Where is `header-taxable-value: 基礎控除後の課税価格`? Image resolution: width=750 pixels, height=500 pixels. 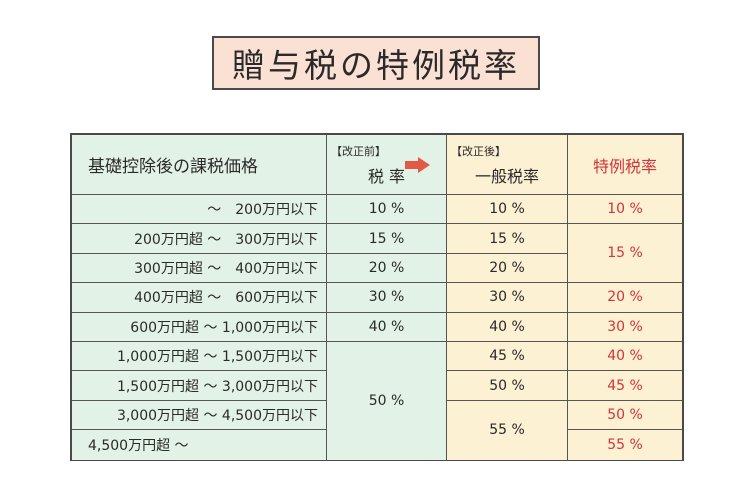
header-taxable-value: 基礎控除後の課税価格 is located at coordinates (199, 165).